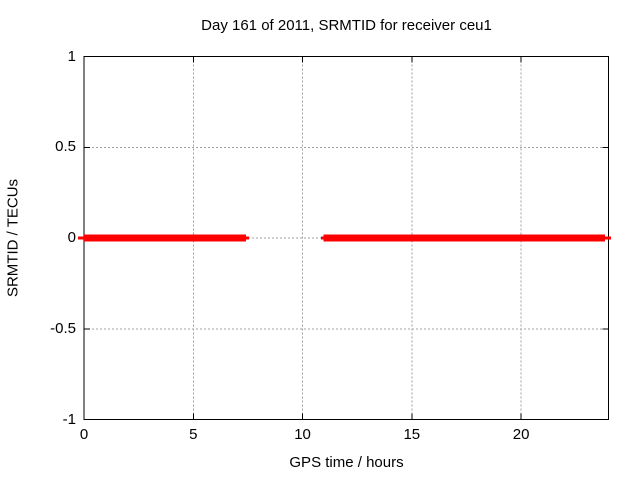  What do you see at coordinates (521, 434) in the screenshot?
I see `x-tick-label: 20` at bounding box center [521, 434].